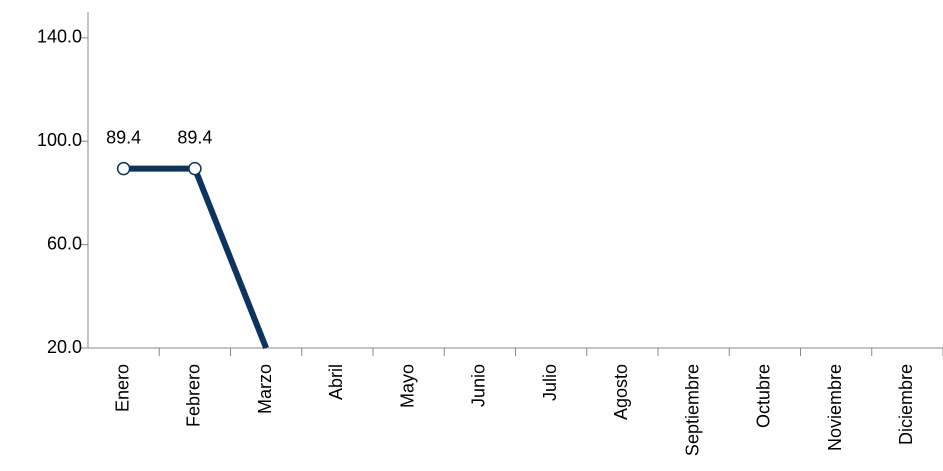  What do you see at coordinates (336, 382) in the screenshot?
I see `x-tick-label: Abril` at bounding box center [336, 382].